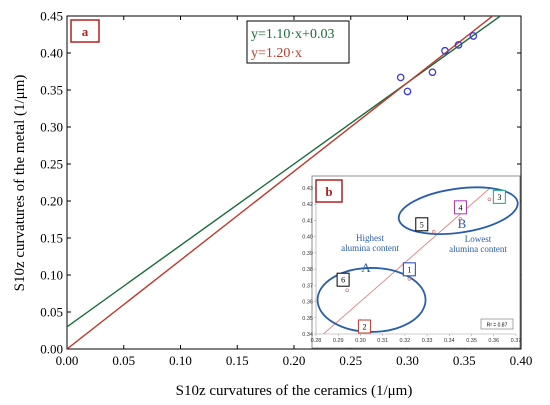 Image resolution: width=550 pixels, height=405 pixels. What do you see at coordinates (478, 239) in the screenshot?
I see `lowest-alumina-line1: Lowest` at bounding box center [478, 239].